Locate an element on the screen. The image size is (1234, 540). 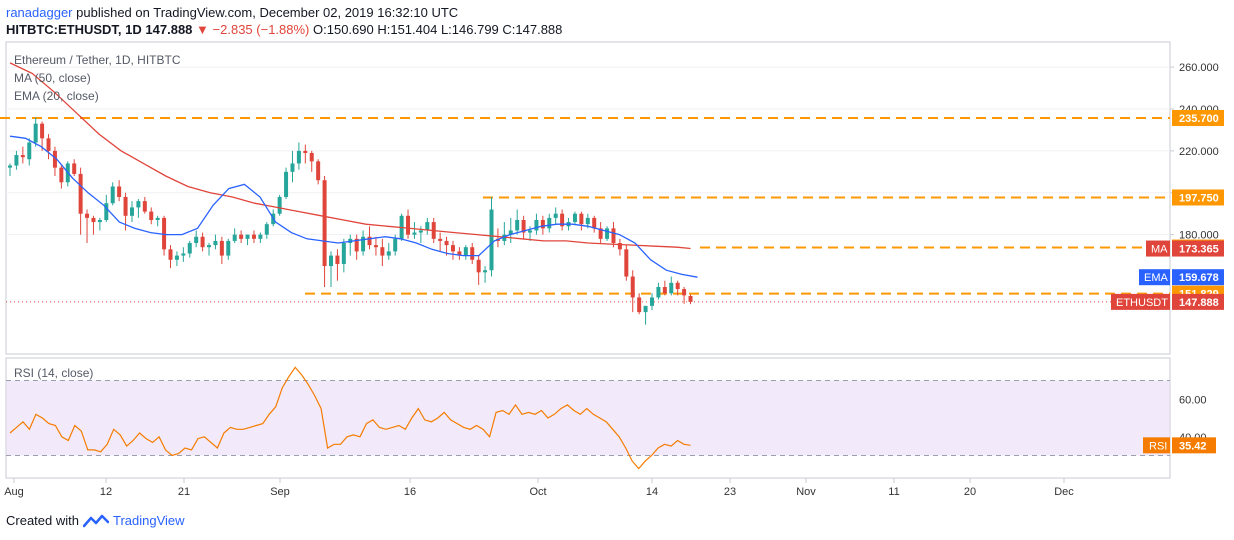
time-axis-label: Aug is located at coordinates (14, 492).